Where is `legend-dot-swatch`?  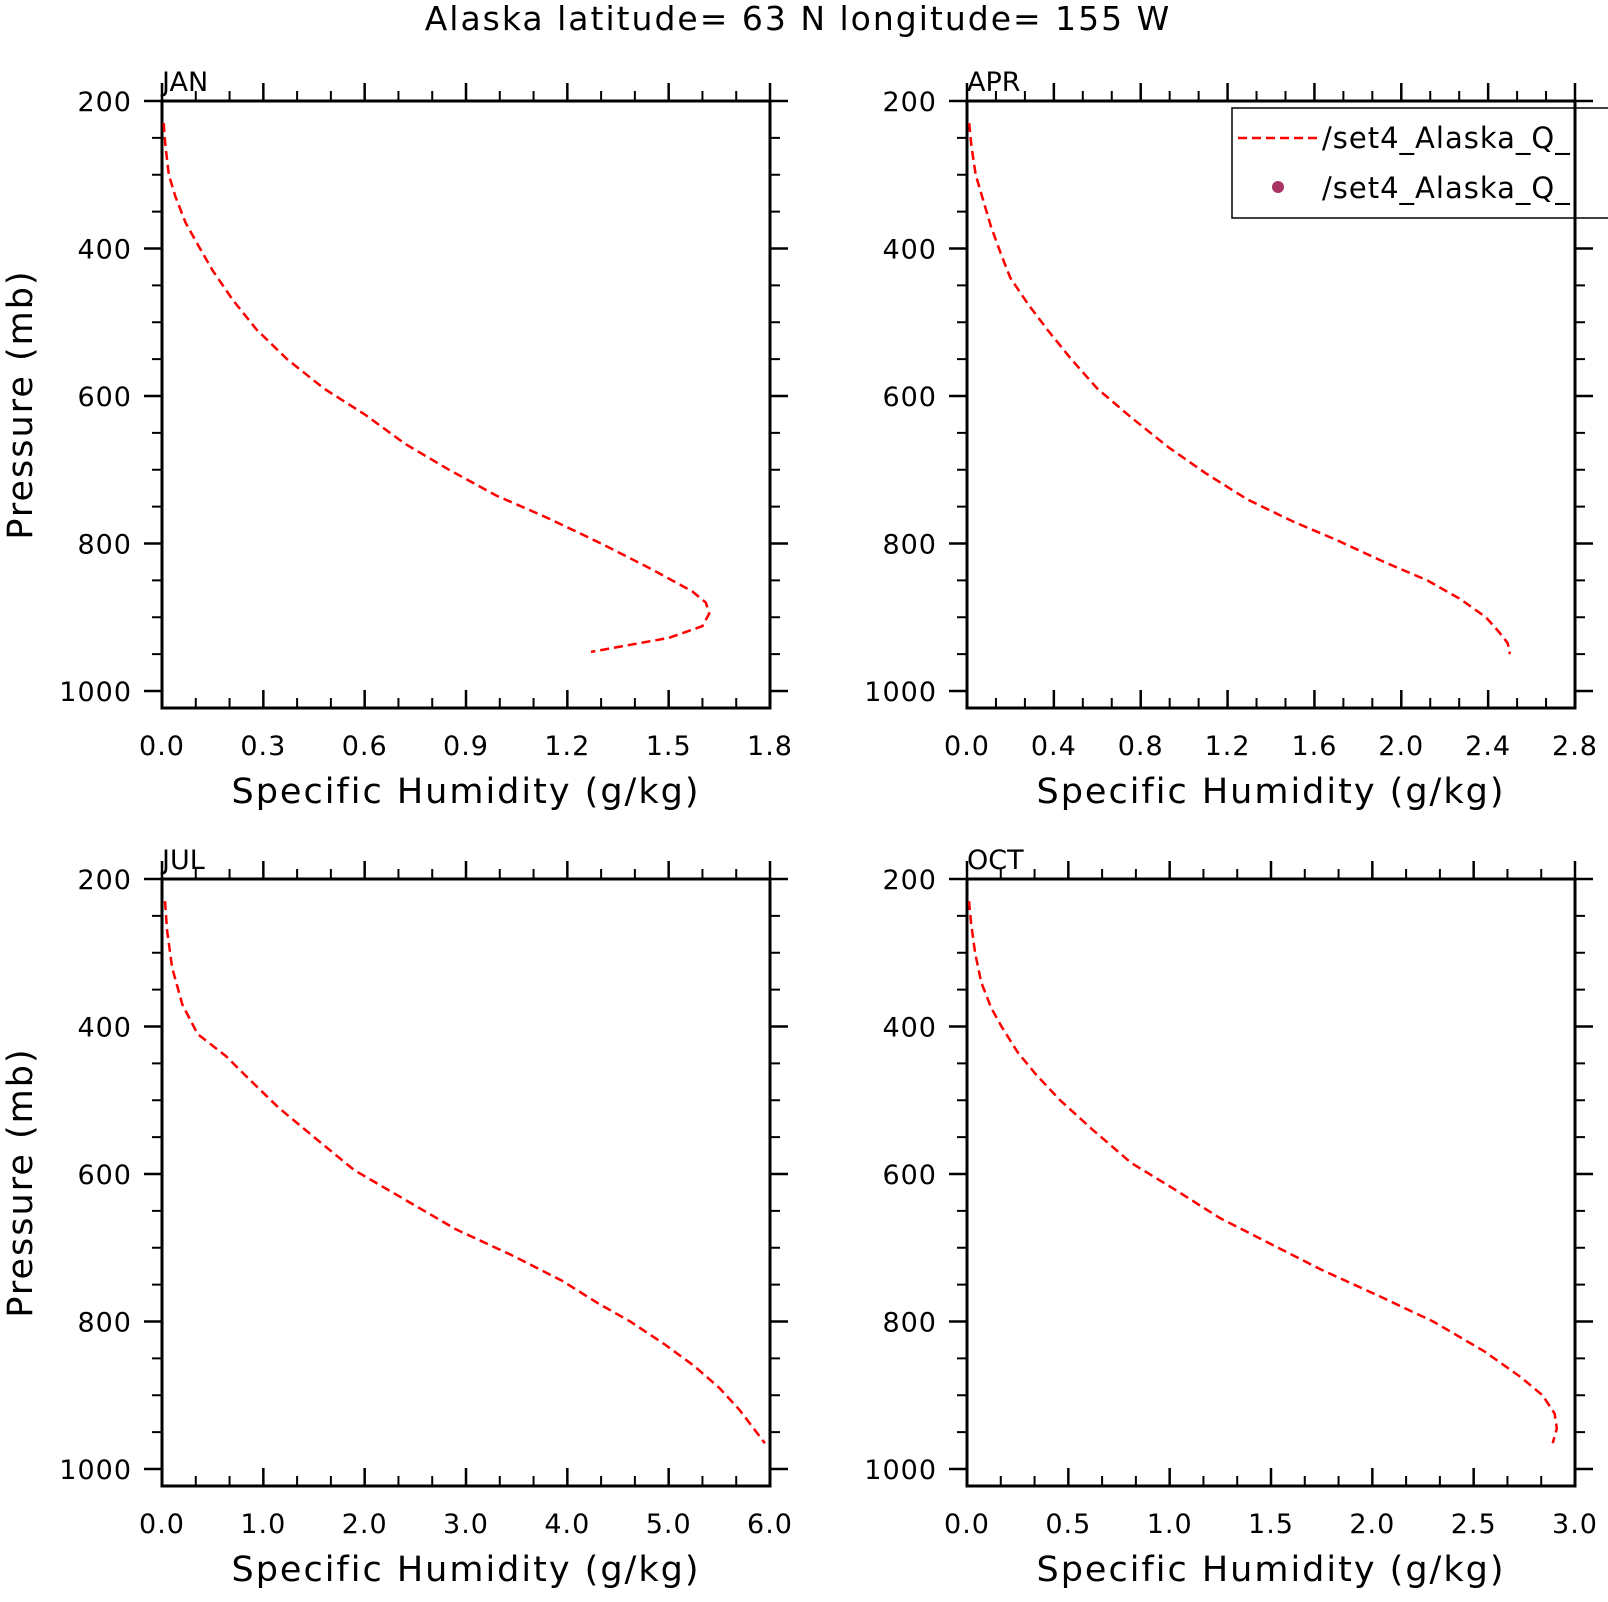 legend-dot-swatch is located at coordinates (1278, 187).